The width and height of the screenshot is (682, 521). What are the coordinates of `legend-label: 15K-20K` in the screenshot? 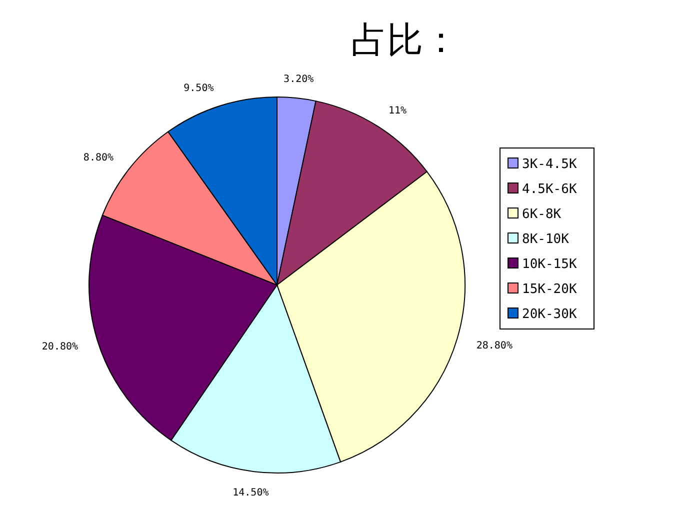 It's located at (549, 289).